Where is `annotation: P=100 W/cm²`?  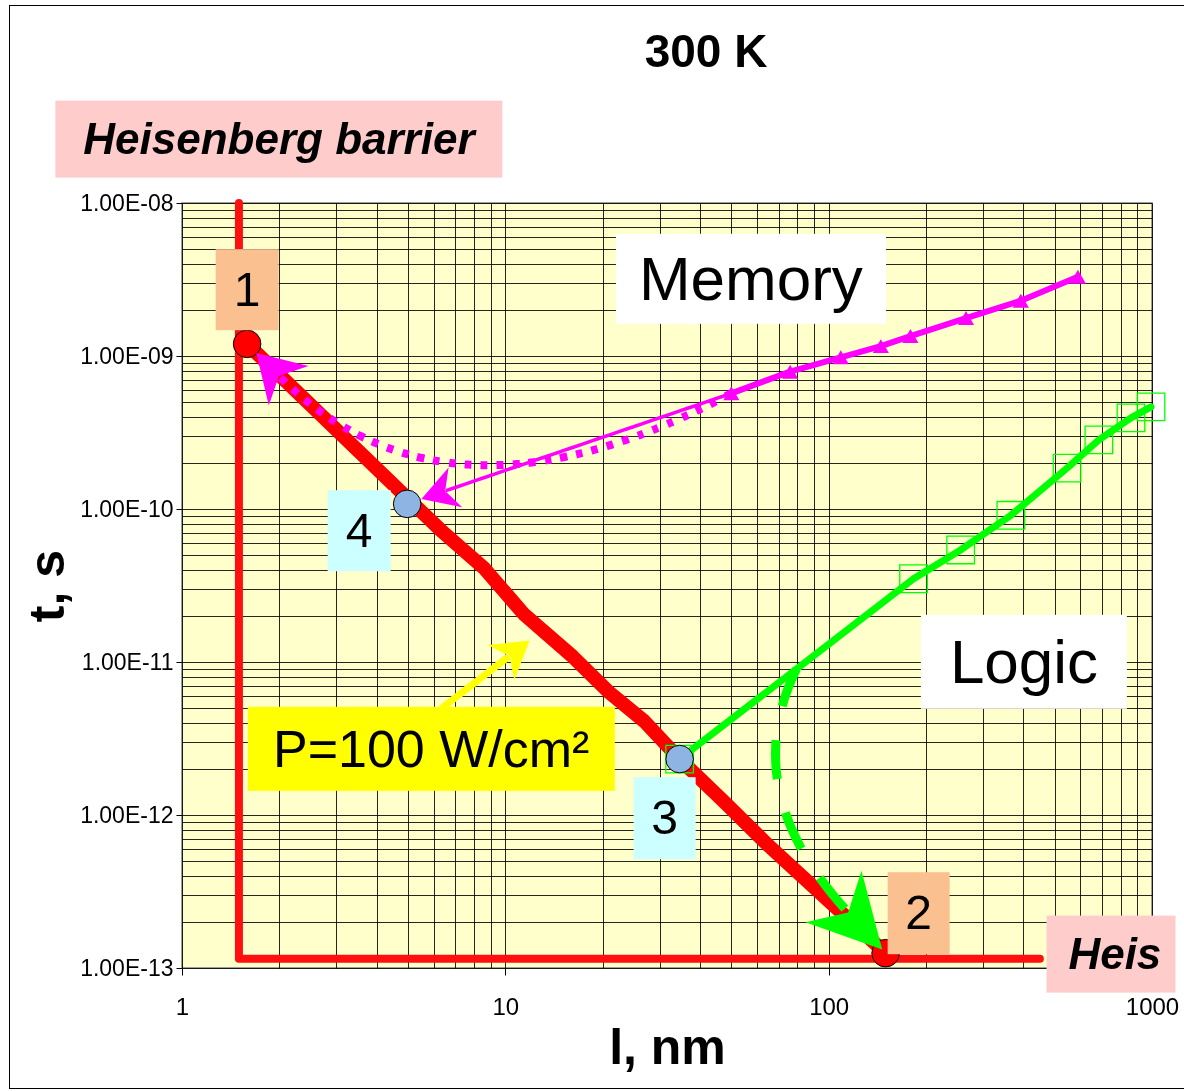 annotation: P=100 W/cm² is located at coordinates (431, 748).